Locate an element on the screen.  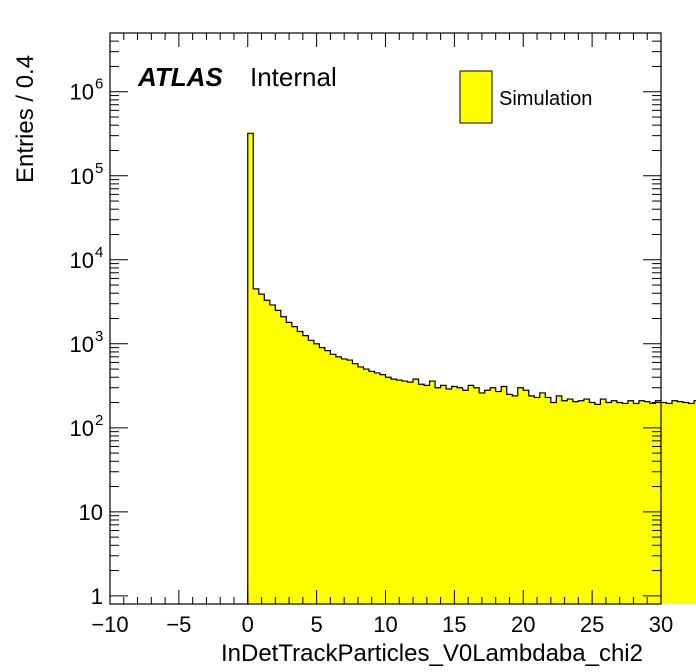
legend-swatch is located at coordinates (476, 97).